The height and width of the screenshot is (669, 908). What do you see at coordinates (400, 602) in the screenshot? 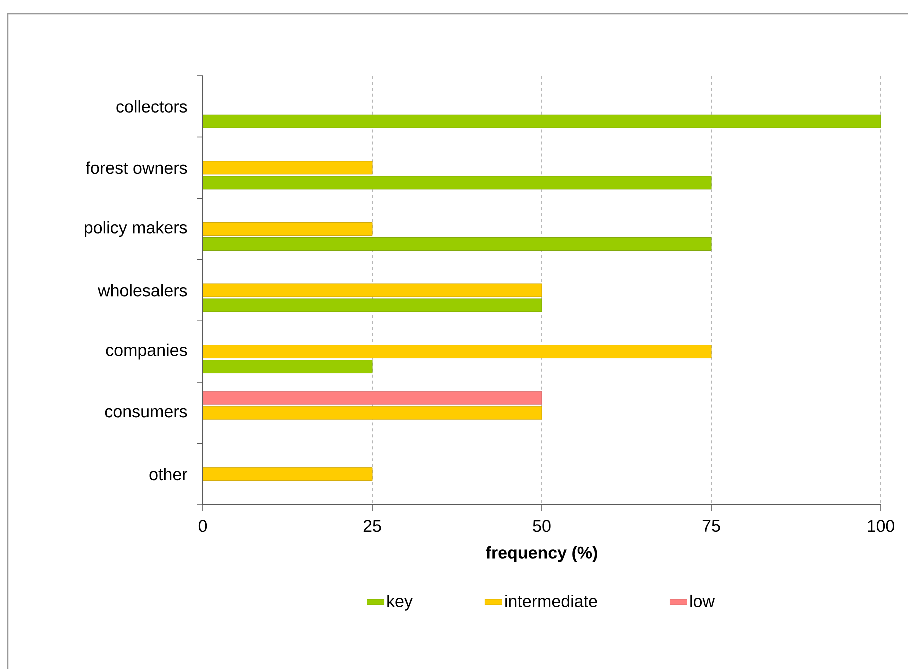
I see `legend-label: key` at bounding box center [400, 602].